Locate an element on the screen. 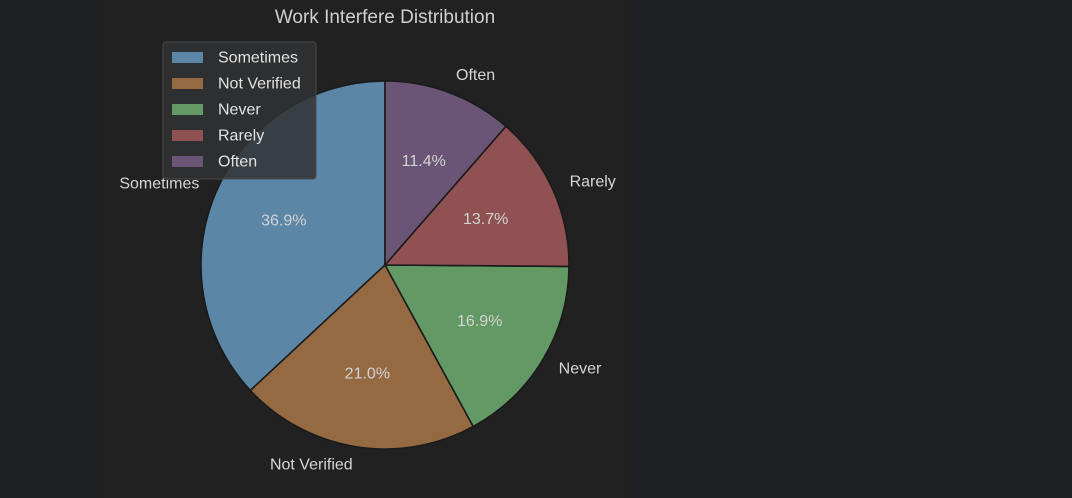 The height and width of the screenshot is (498, 1072). pct-label-never: 16.9% is located at coordinates (479, 321).